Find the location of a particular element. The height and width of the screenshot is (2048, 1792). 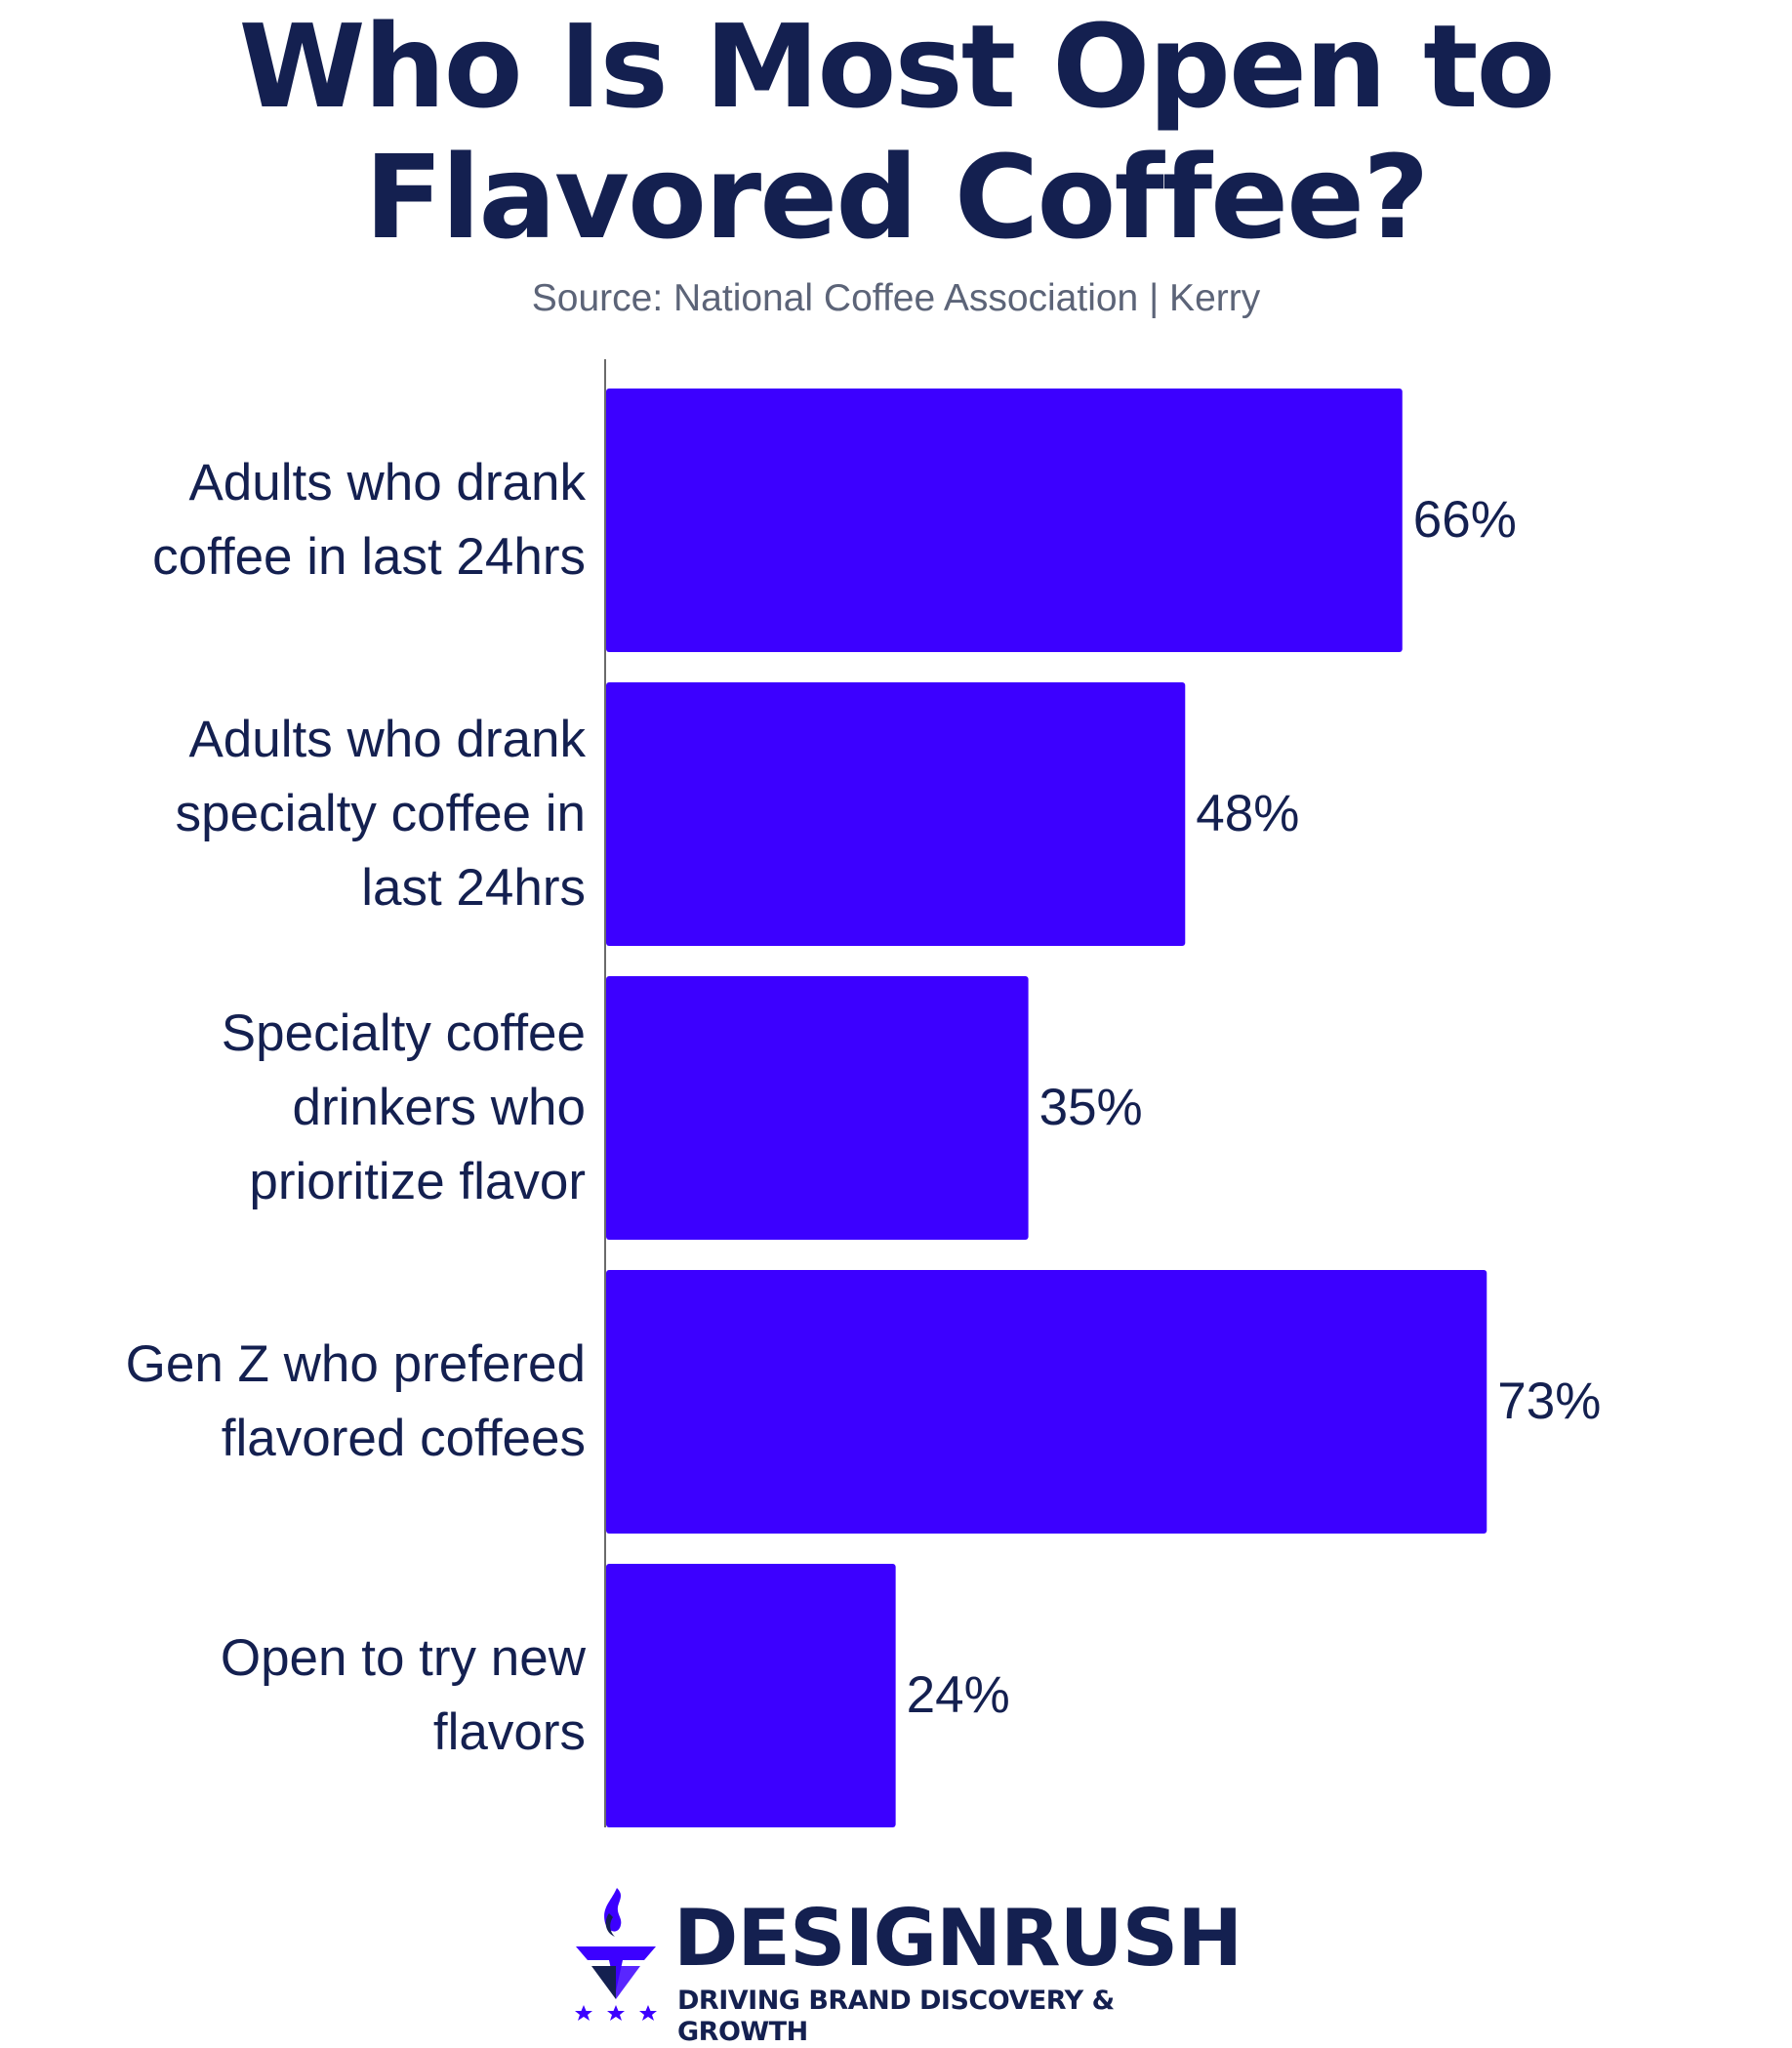

chart-title-line-1: Who Is Most Open to is located at coordinates (896, 67).